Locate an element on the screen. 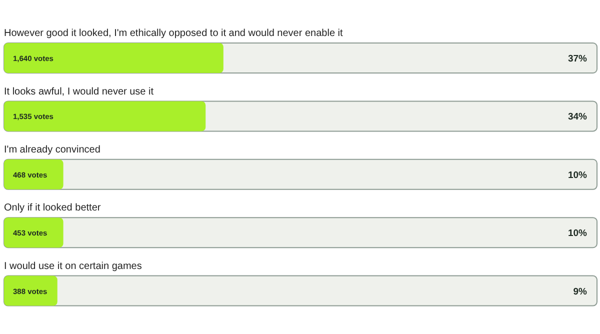 The width and height of the screenshot is (600, 334). y-tick-label: It looks awful, I would never use it is located at coordinates (79, 92).